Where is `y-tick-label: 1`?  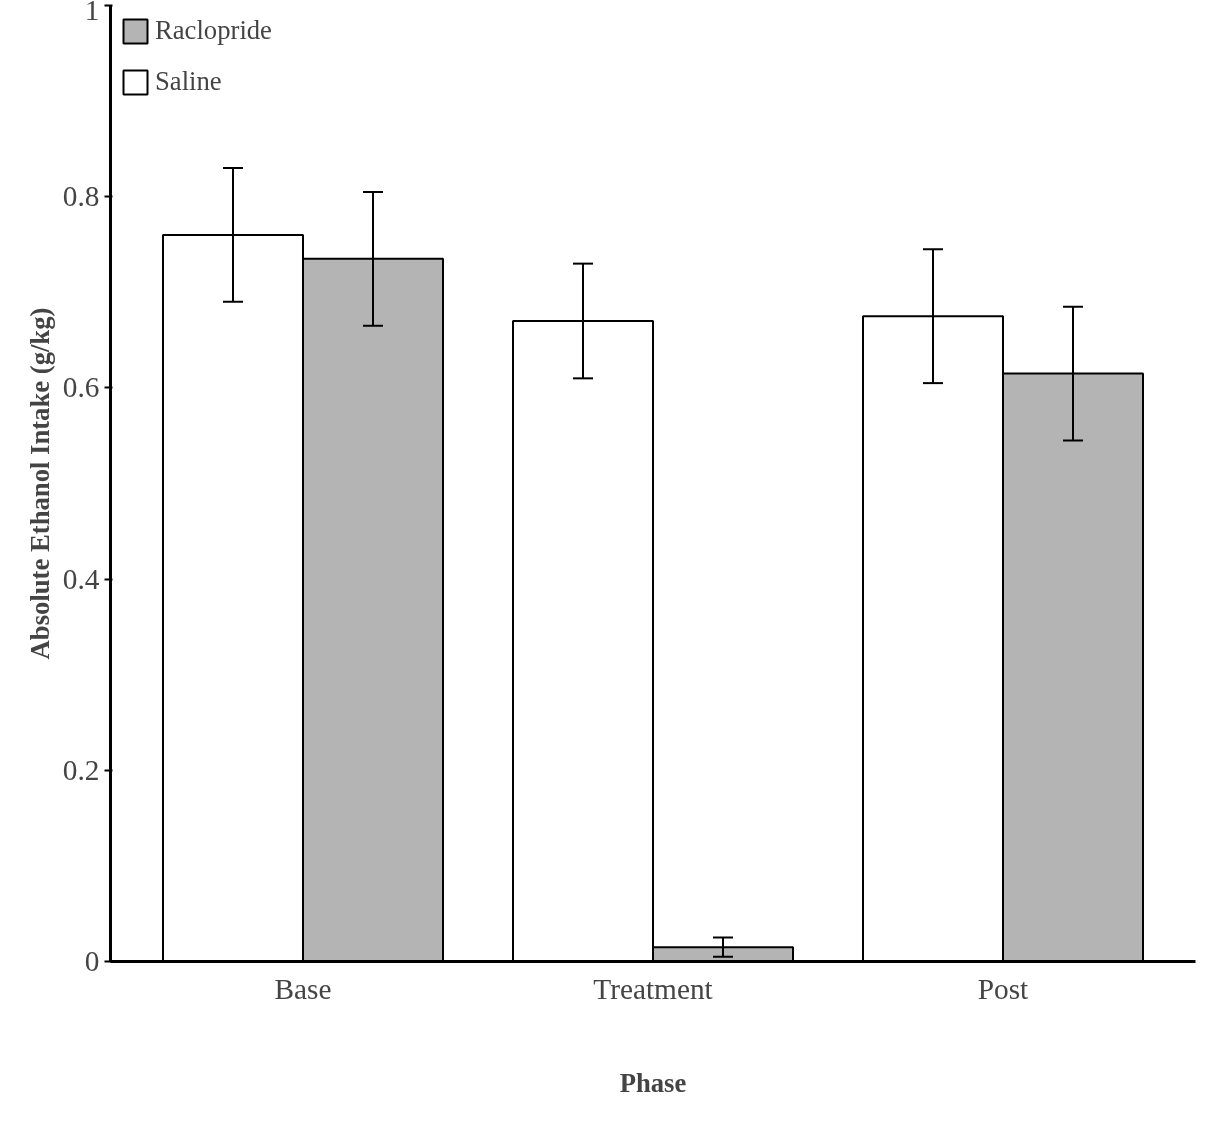 y-tick-label: 1 is located at coordinates (92, 13).